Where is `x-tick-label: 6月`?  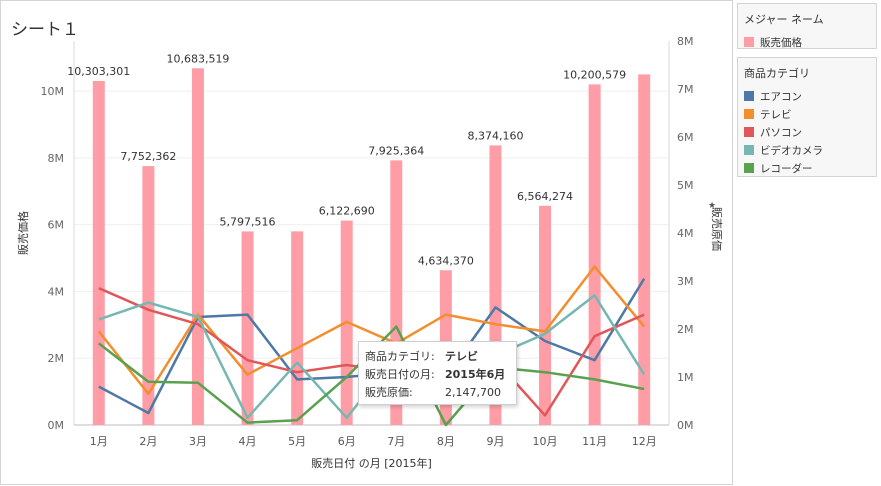 x-tick-label: 6月 is located at coordinates (347, 441).